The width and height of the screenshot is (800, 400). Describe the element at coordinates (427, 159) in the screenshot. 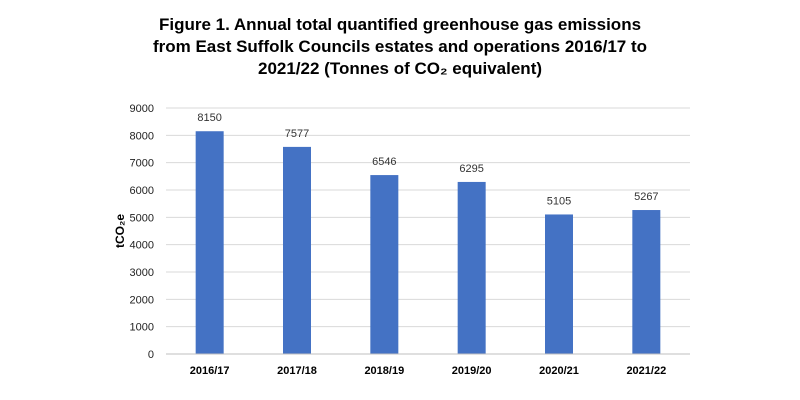

I see `data-labels: 8150 7577 6546 6295 5105 5267` at that location.